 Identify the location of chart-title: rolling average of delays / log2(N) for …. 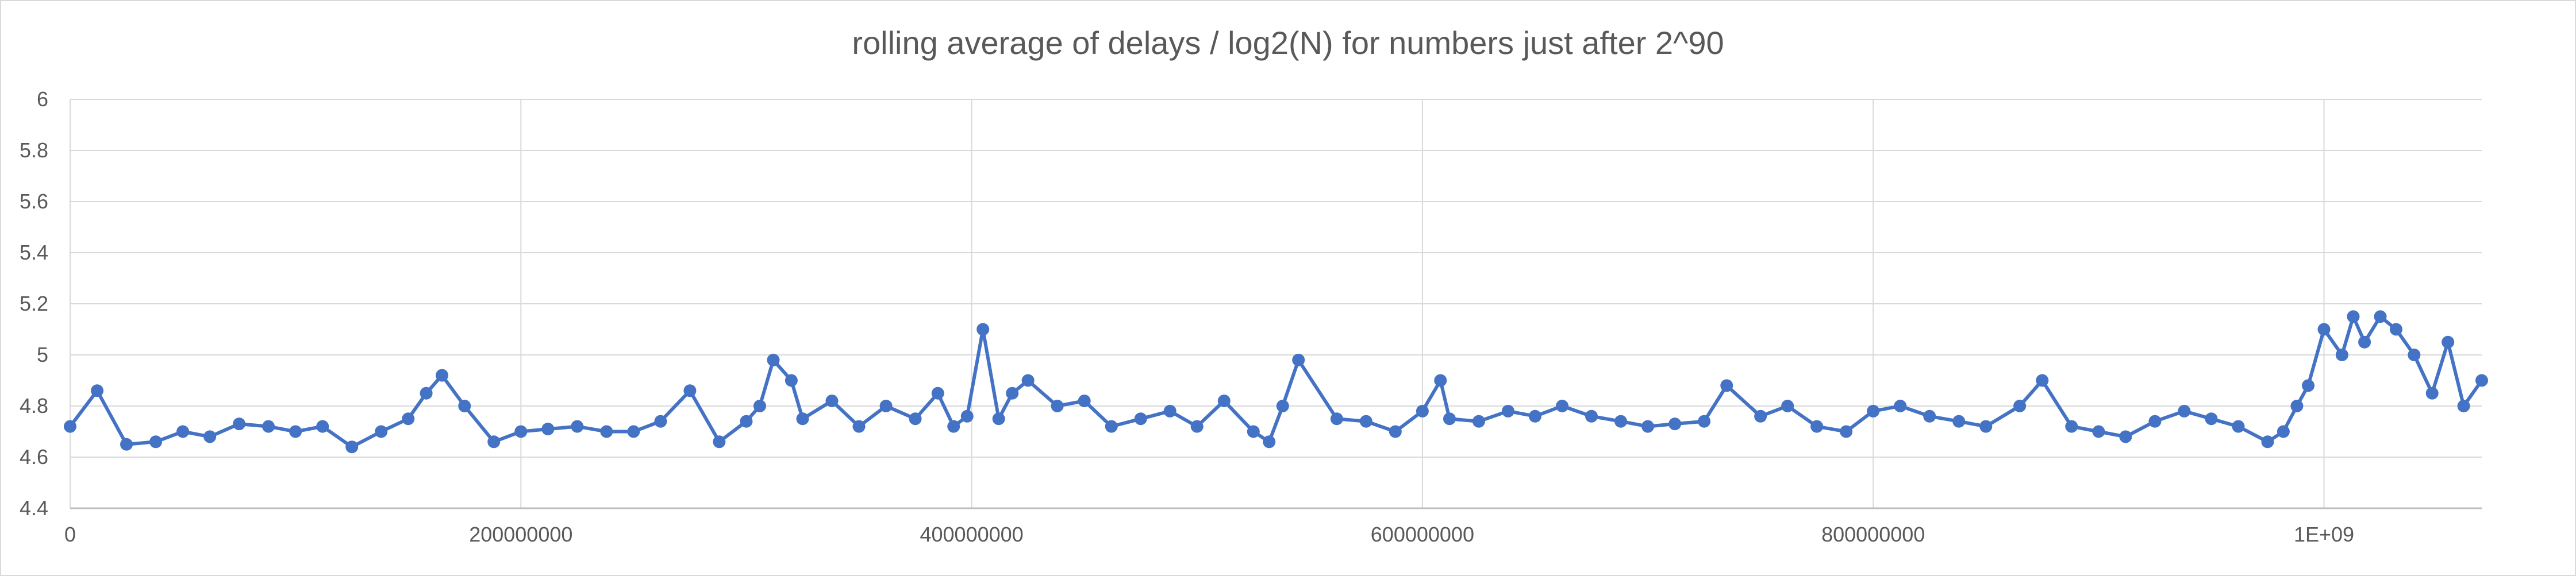
(1288, 43).